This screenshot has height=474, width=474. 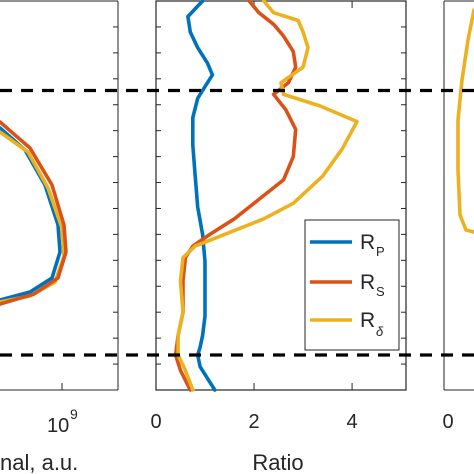 What do you see at coordinates (380, 251) in the screenshot?
I see `legend-label-rp-sub: P` at bounding box center [380, 251].